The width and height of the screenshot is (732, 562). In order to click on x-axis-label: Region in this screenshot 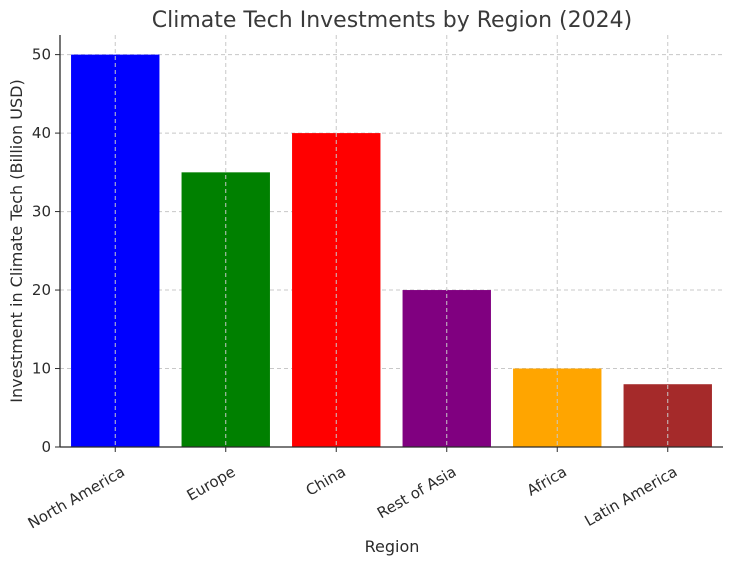, I will do `click(392, 546)`.